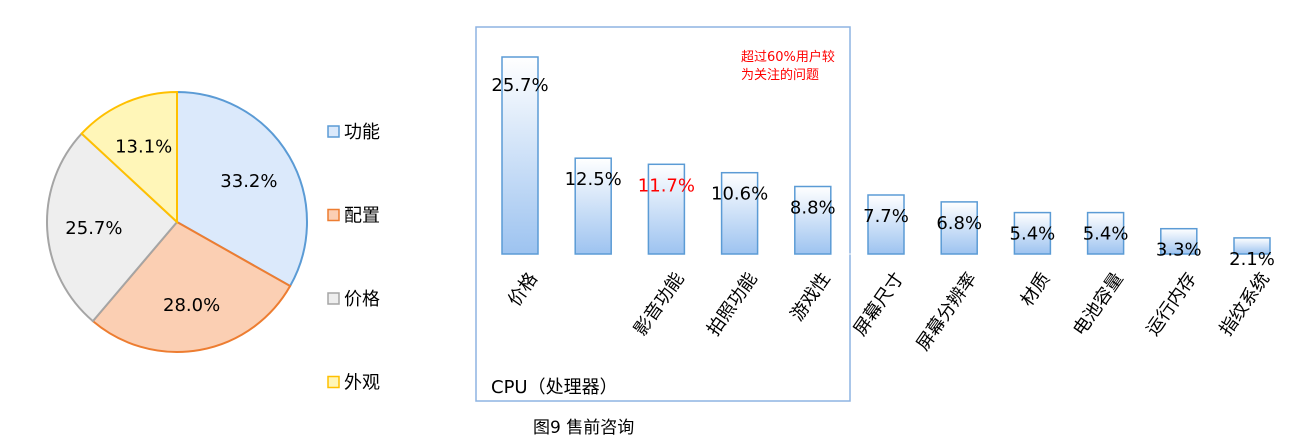  I want to click on category-label: 游戏性, so click(811, 297).